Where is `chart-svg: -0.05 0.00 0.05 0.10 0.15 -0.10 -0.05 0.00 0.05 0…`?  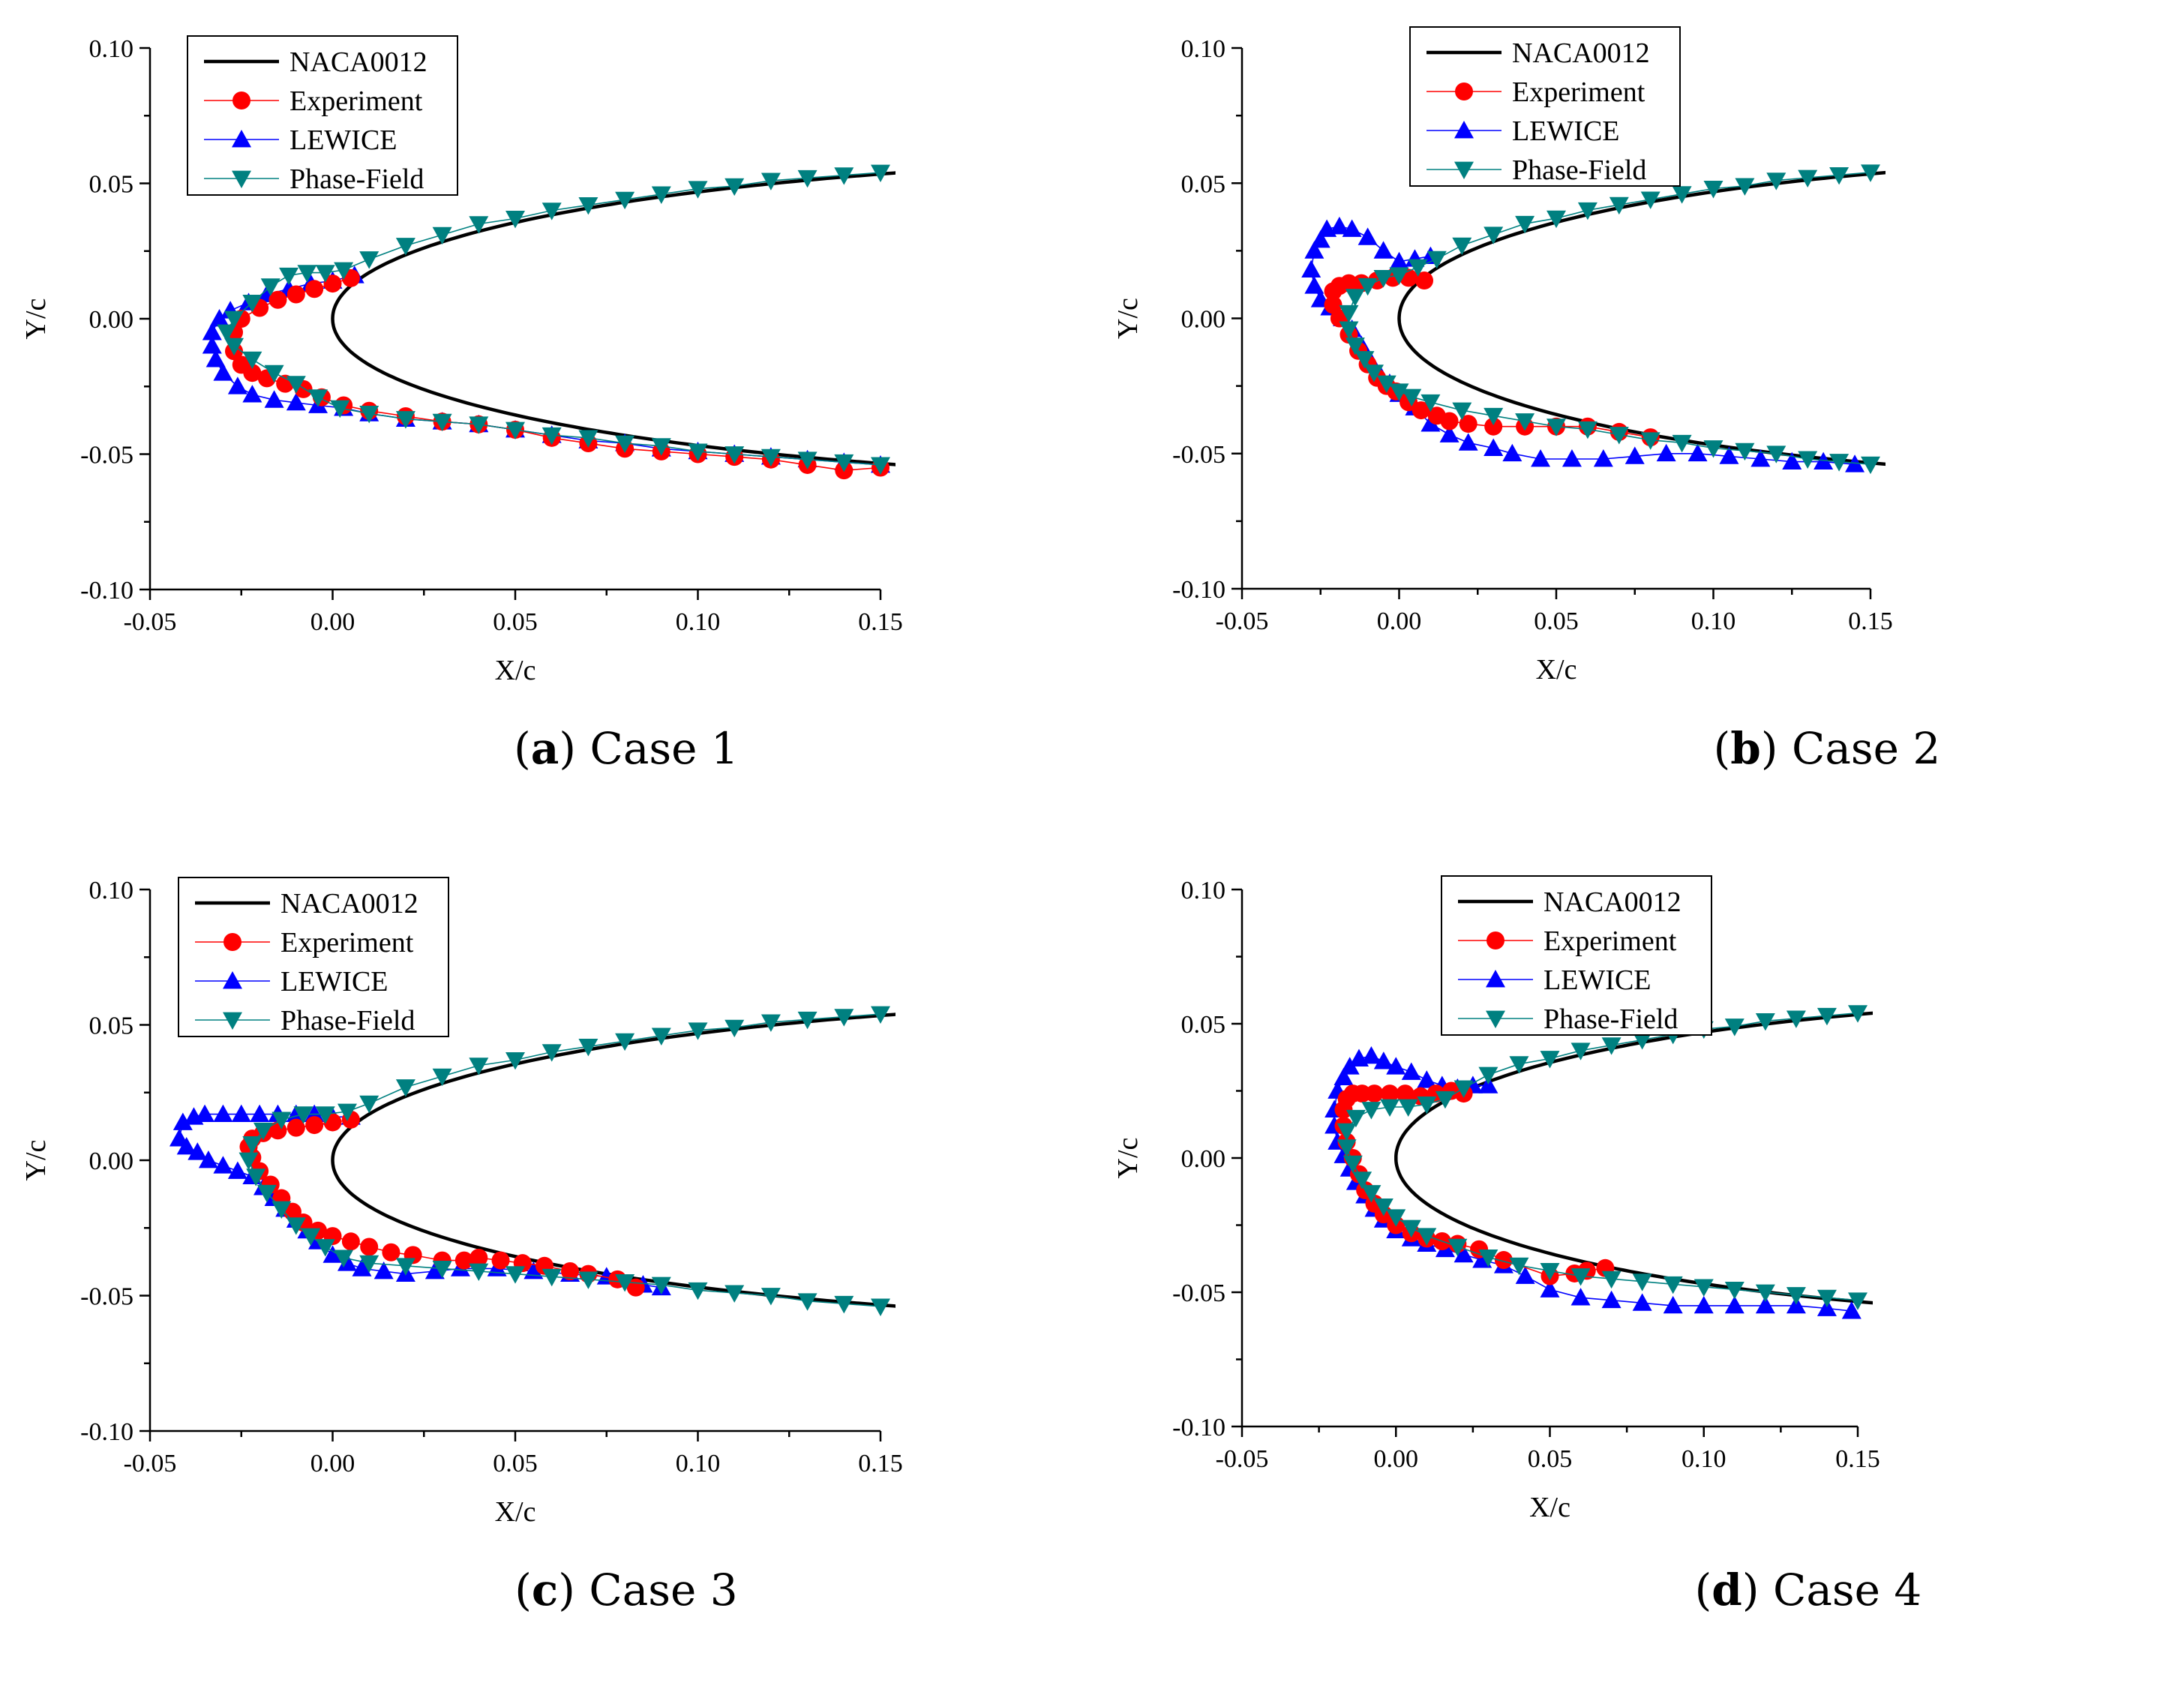 chart-svg: -0.05 0.00 0.05 0.10 0.15 -0.10 -0.05 0.00 0.05 0… is located at coordinates (1502, 356).